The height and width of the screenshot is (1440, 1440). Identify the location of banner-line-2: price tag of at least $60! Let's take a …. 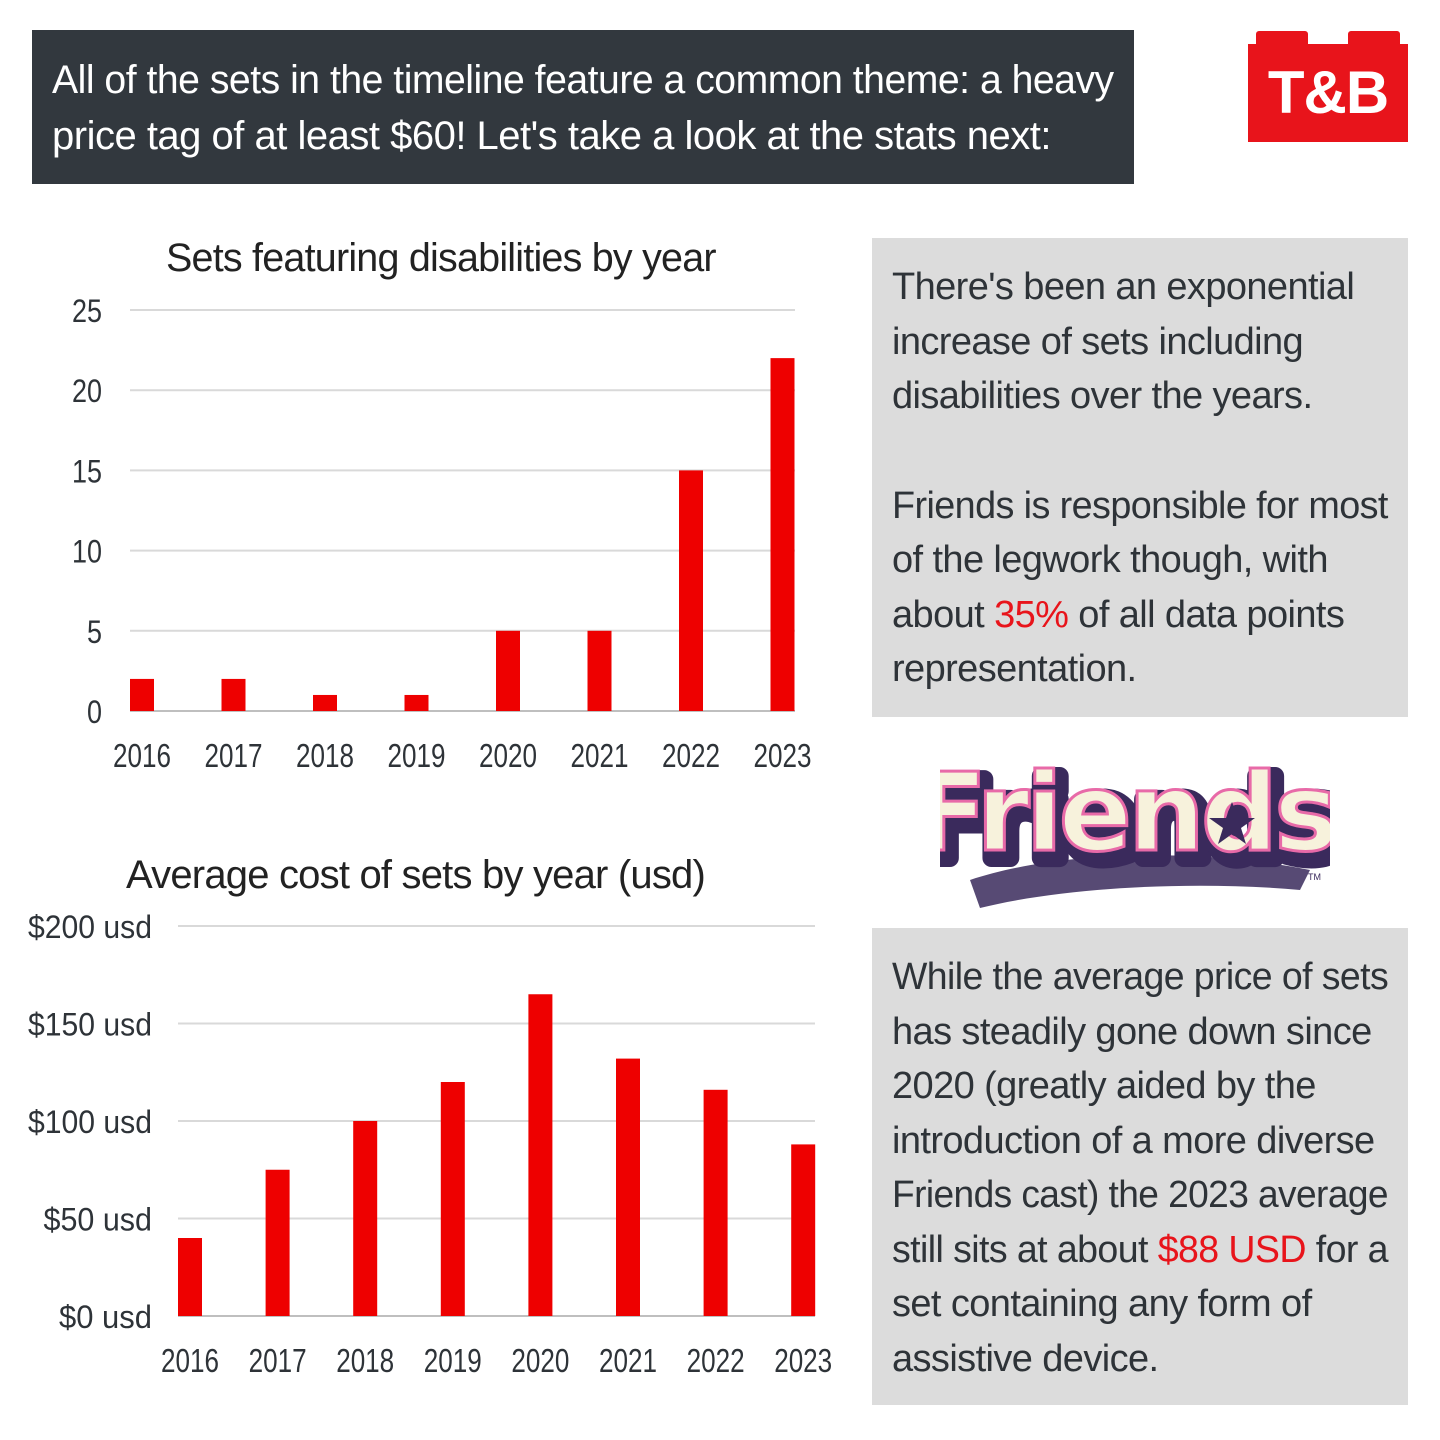
(551, 136).